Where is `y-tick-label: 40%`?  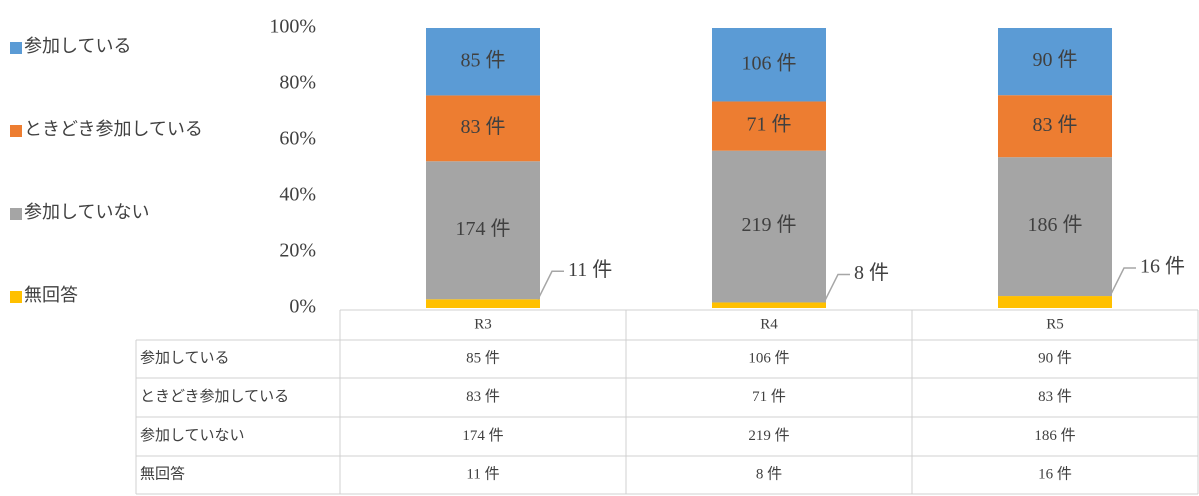 y-tick-label: 40% is located at coordinates (297, 195).